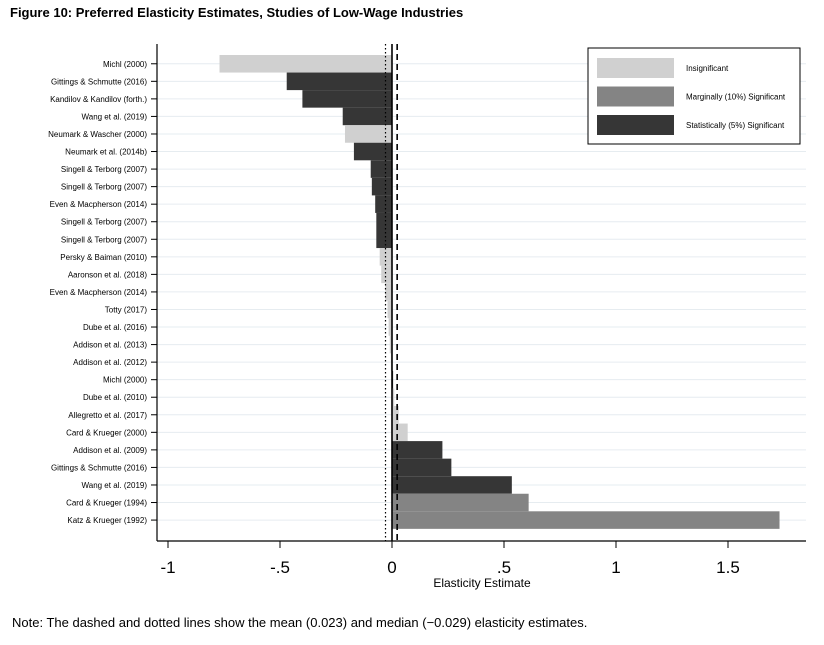 Image resolution: width=824 pixels, height=645 pixels. What do you see at coordinates (97, 134) in the screenshot?
I see `y-tick-label: Neumark & Wascher (2000)` at bounding box center [97, 134].